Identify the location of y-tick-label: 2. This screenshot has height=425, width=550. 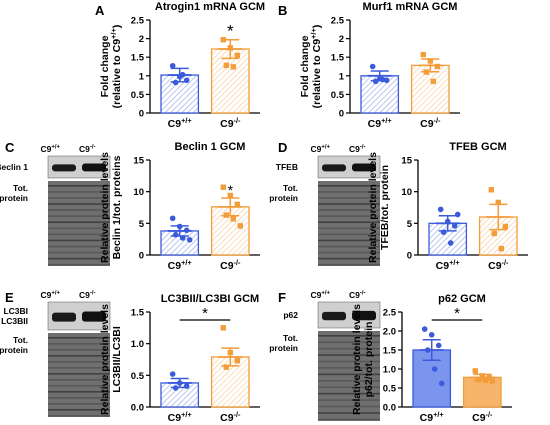
(341, 39).